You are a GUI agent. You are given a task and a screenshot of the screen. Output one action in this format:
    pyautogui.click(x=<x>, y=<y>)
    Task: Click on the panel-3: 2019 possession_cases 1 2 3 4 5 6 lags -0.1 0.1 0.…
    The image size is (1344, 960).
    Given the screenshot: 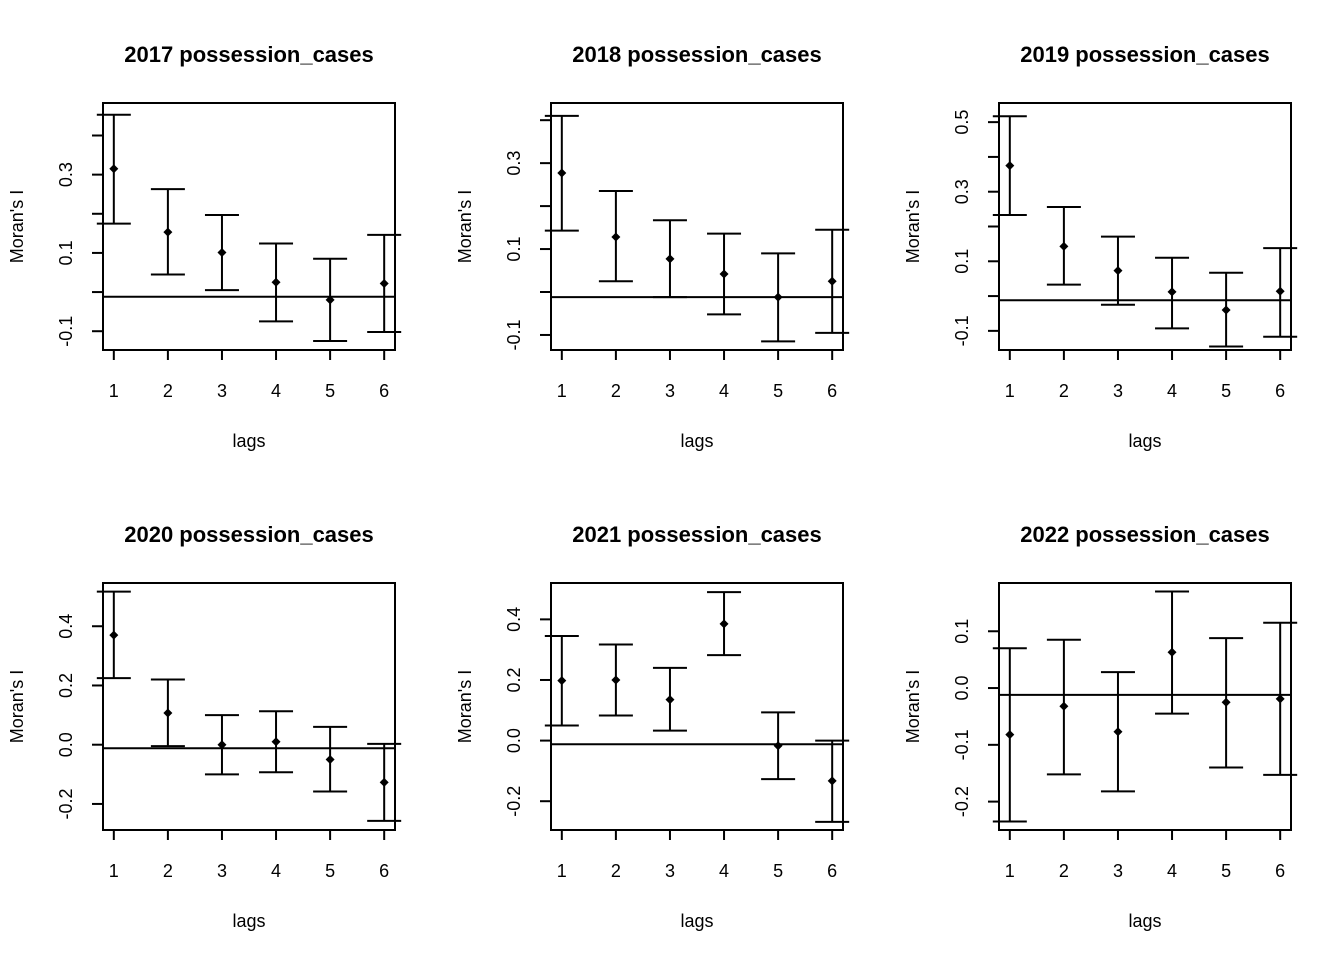 What is the action you would take?
    pyautogui.click(x=1100, y=246)
    